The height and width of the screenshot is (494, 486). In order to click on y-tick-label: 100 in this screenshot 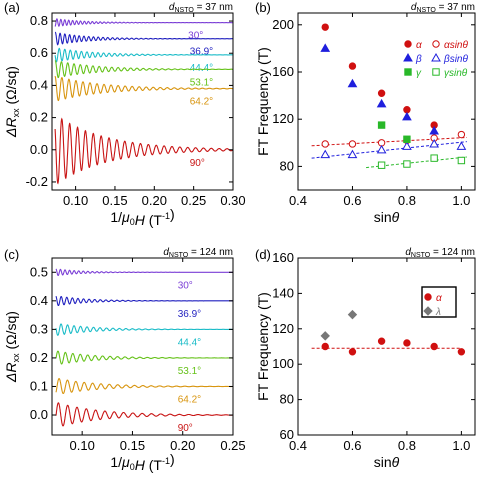, I will do `click(283, 363)`.